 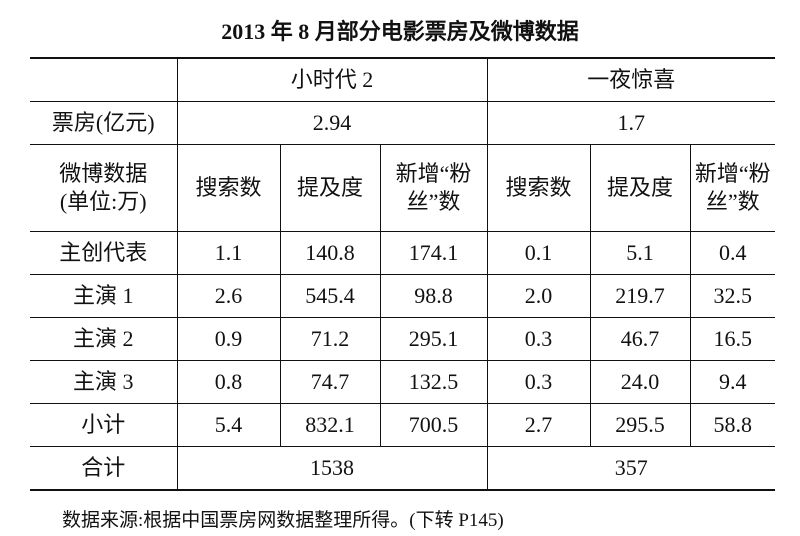 I want to click on group-header: 一夜惊喜, so click(x=631, y=79).